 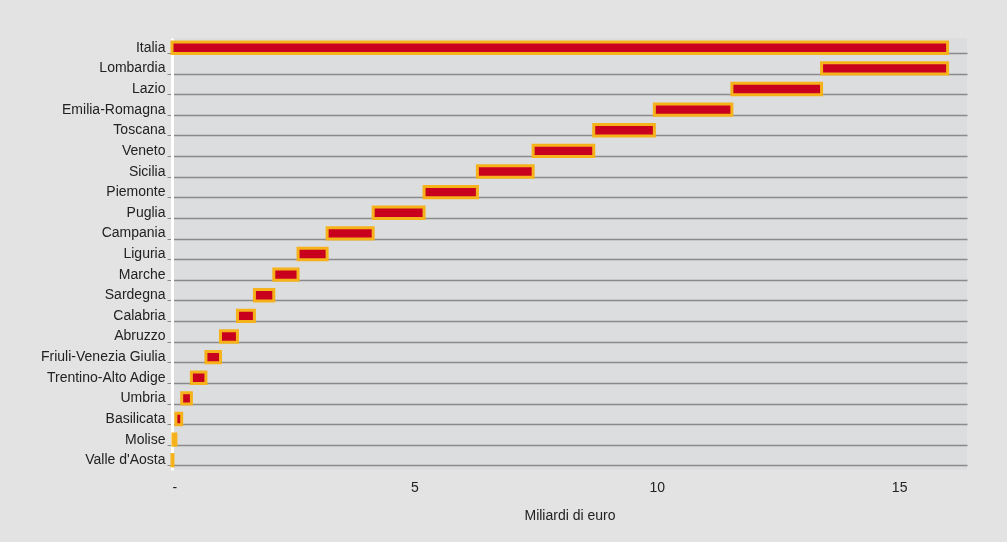 I want to click on y-tick-label: Lazio, so click(x=149, y=88).